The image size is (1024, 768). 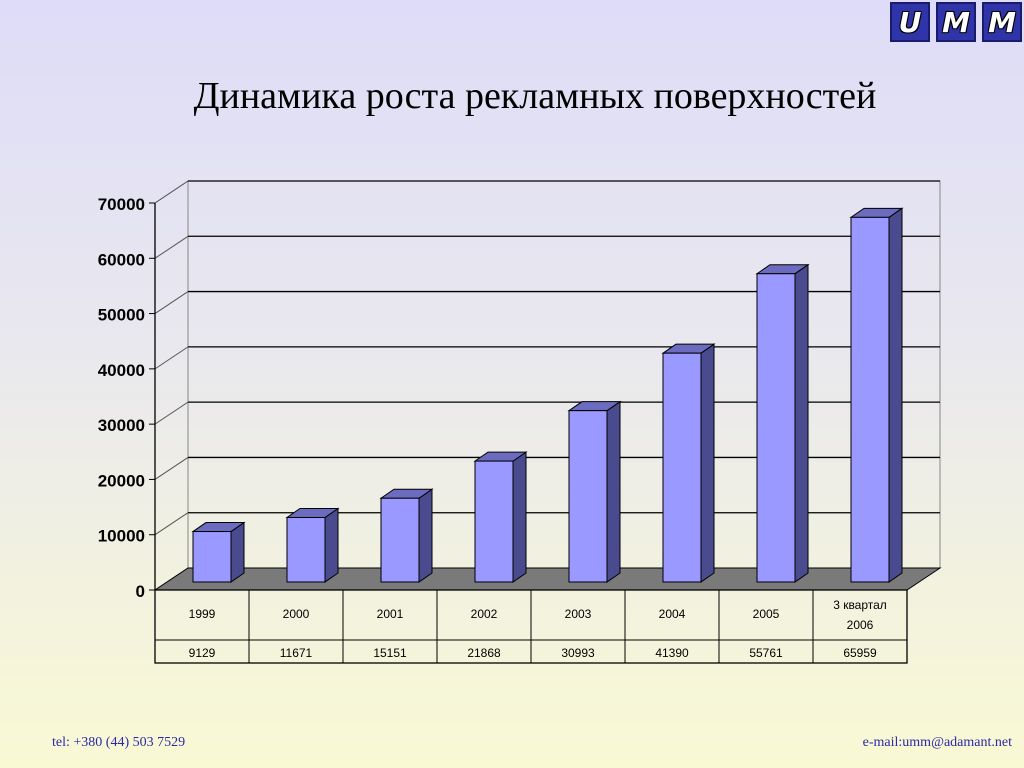 I want to click on y-tick-label: 20000, so click(x=121, y=480).